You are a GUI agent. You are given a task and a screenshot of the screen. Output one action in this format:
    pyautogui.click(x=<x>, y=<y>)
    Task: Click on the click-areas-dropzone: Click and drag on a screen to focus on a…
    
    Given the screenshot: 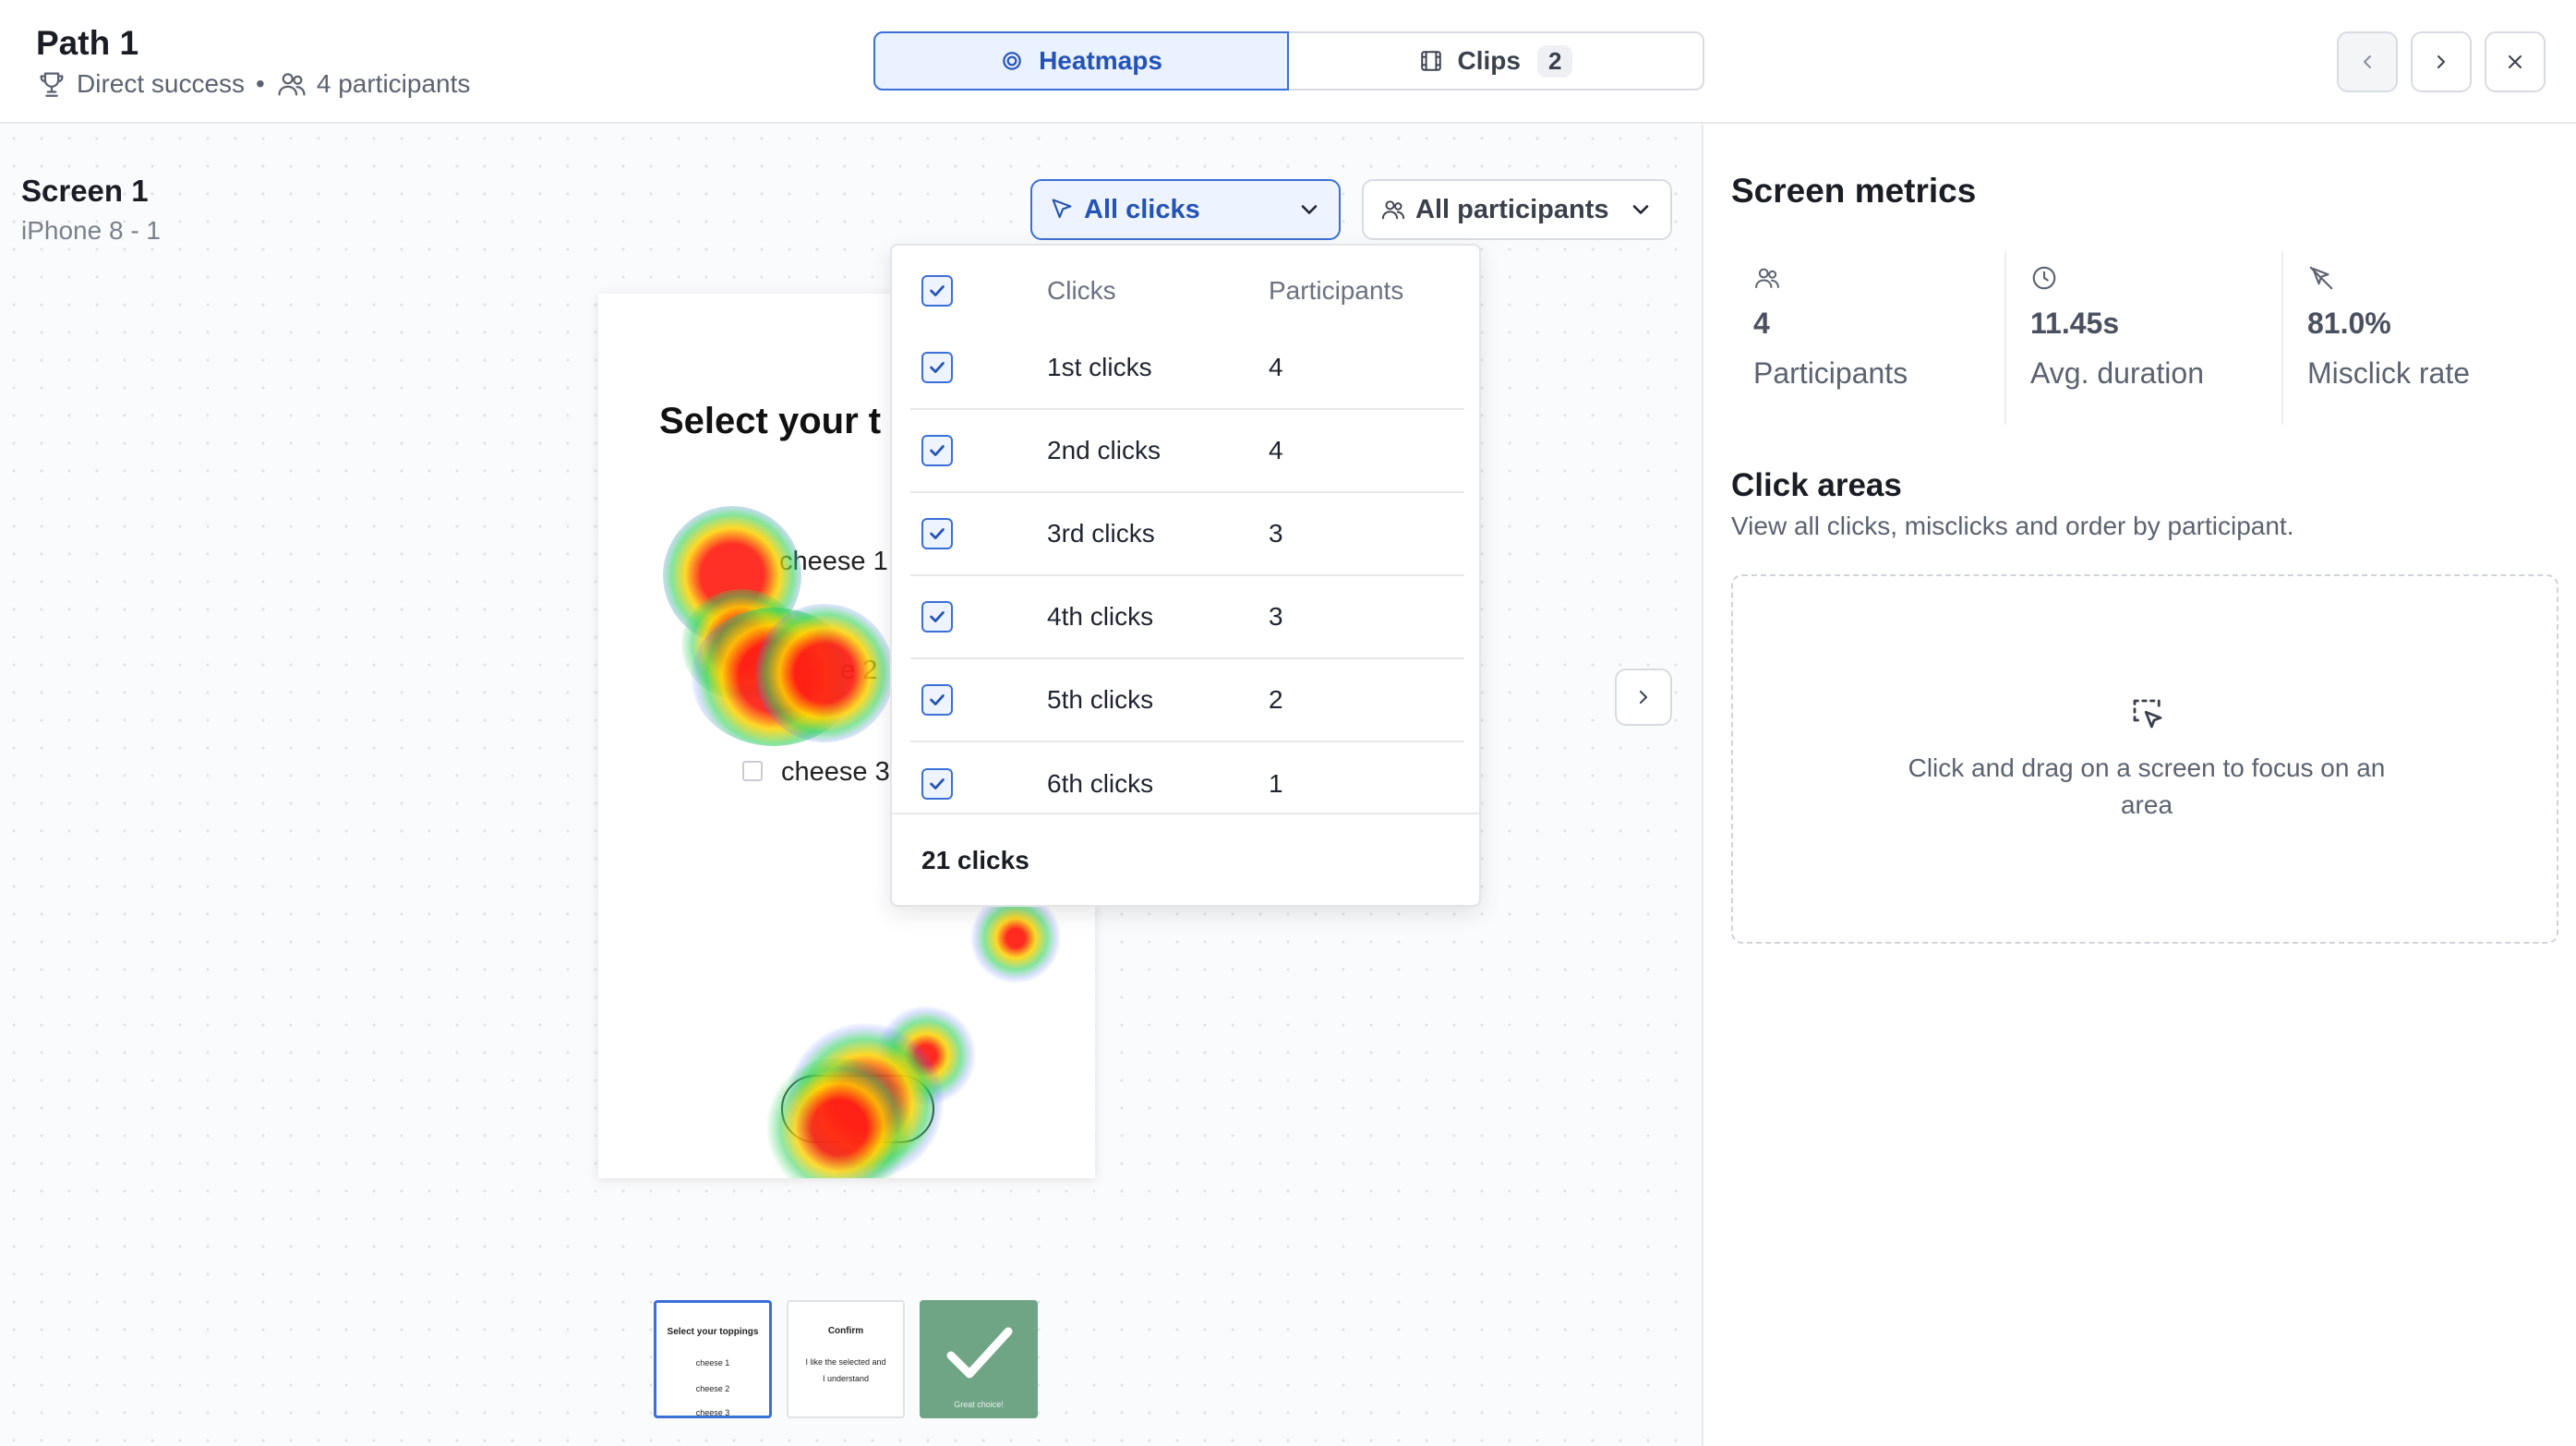 What is the action you would take?
    pyautogui.click(x=2144, y=759)
    